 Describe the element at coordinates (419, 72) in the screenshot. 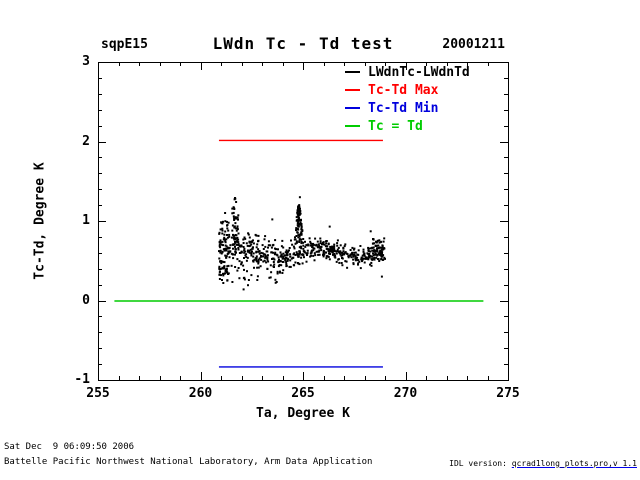

I see `legend-label: LWdnTc-LWdnTd` at that location.